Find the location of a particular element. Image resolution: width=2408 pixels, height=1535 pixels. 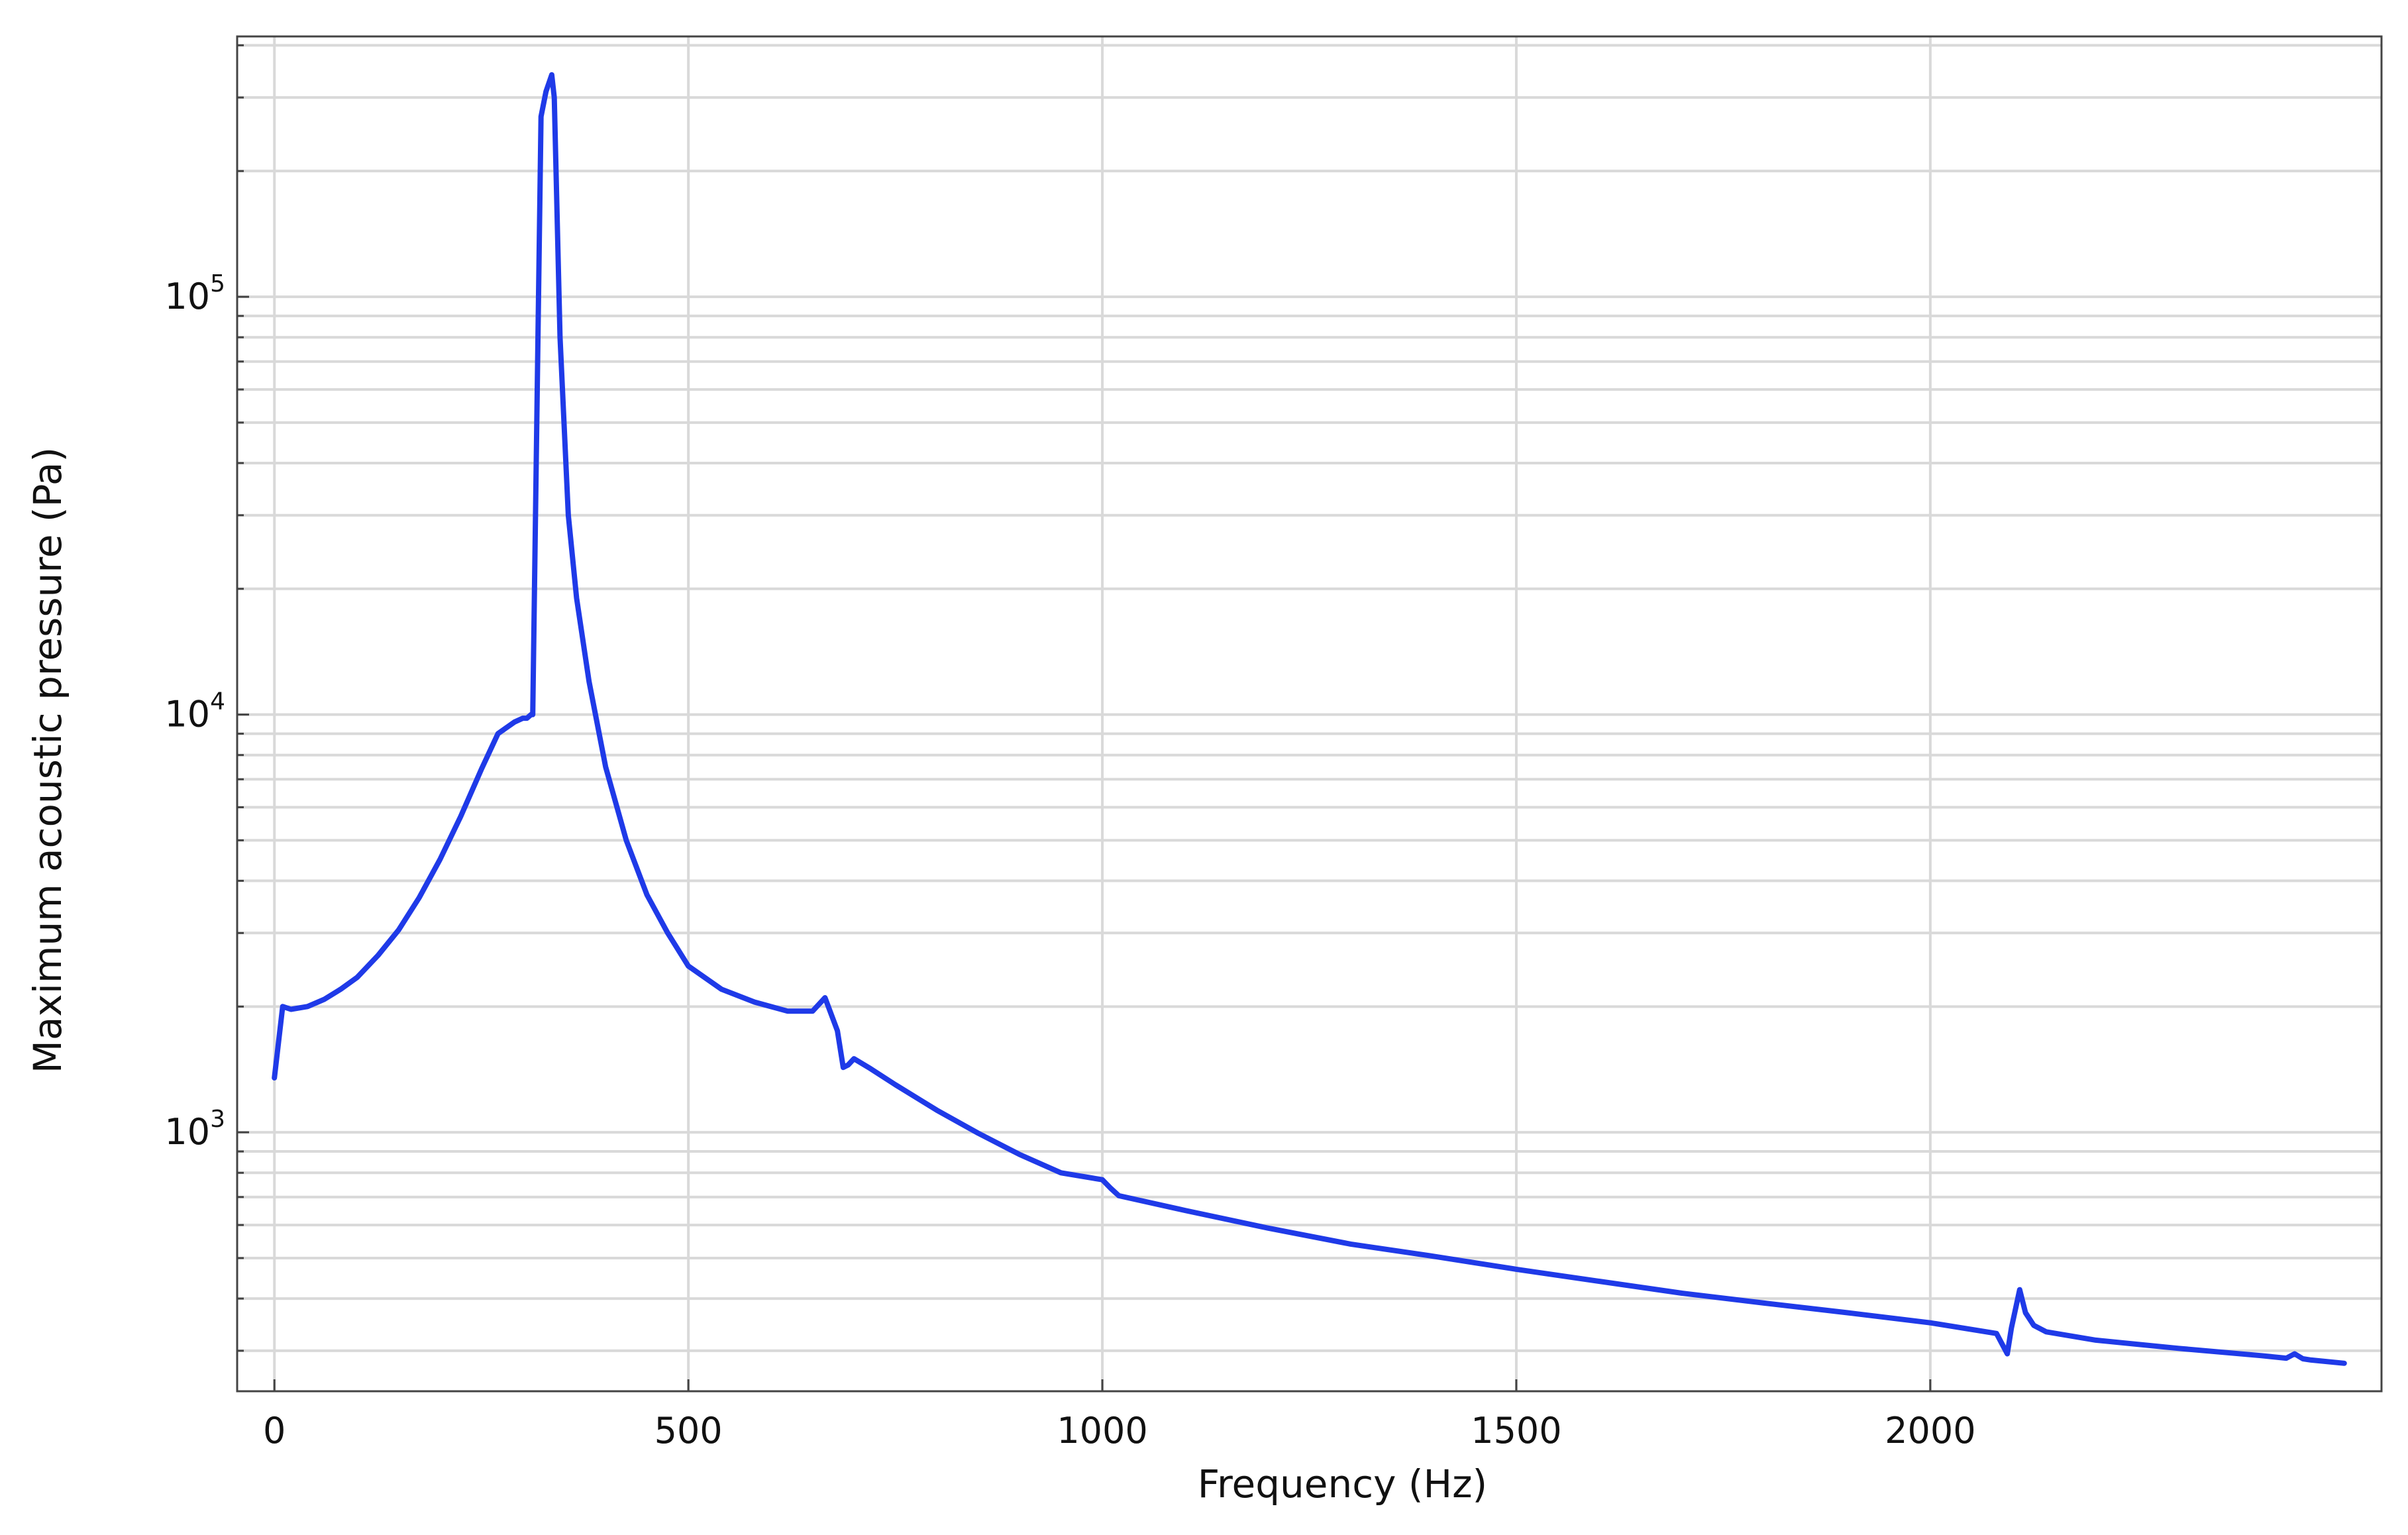

y-axis-title: Maximum acoustic pressure (Pa) is located at coordinates (47, 760).